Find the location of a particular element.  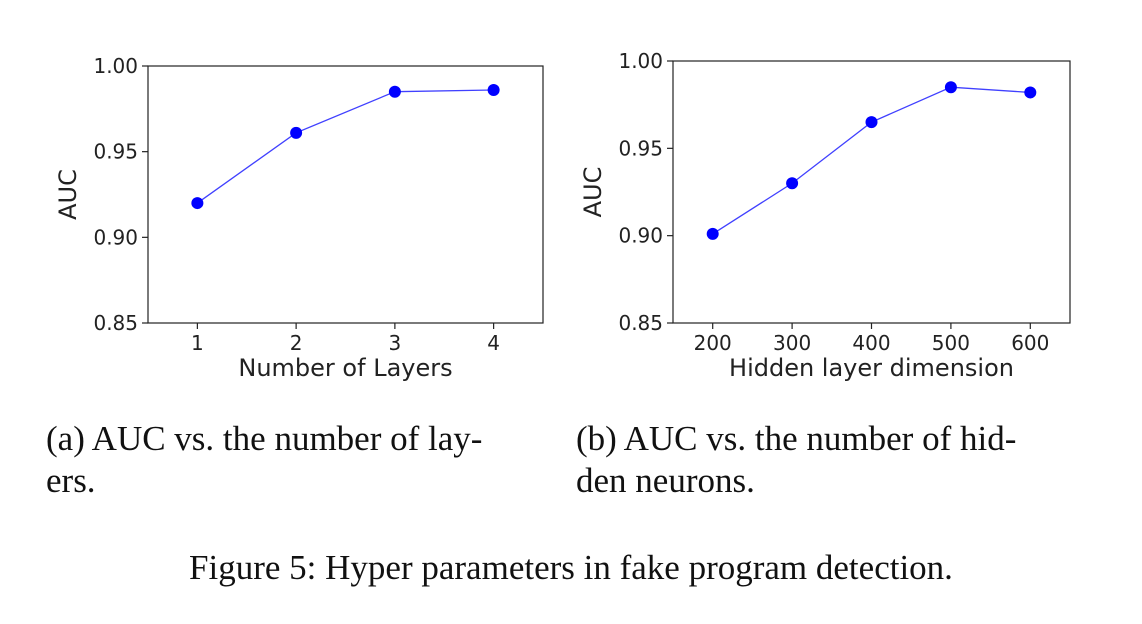

chart-b-x-tick-label: 300 is located at coordinates (792, 343).